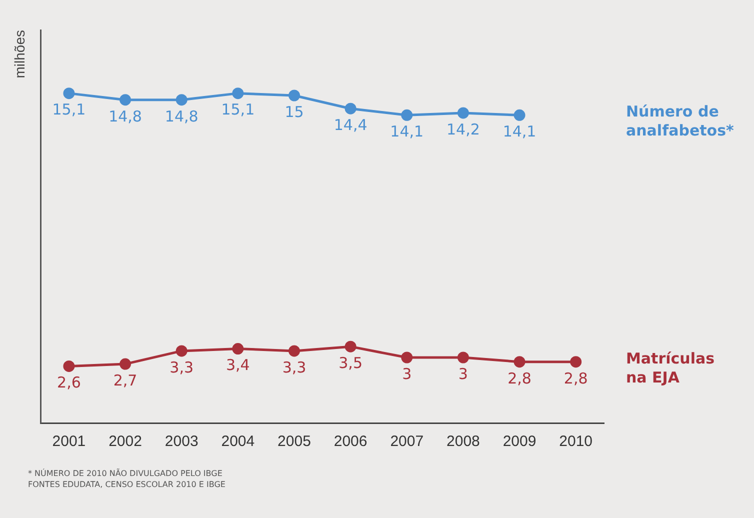 The width and height of the screenshot is (754, 518). Describe the element at coordinates (463, 129) in the screenshot. I see `data-label: 14,2` at that location.